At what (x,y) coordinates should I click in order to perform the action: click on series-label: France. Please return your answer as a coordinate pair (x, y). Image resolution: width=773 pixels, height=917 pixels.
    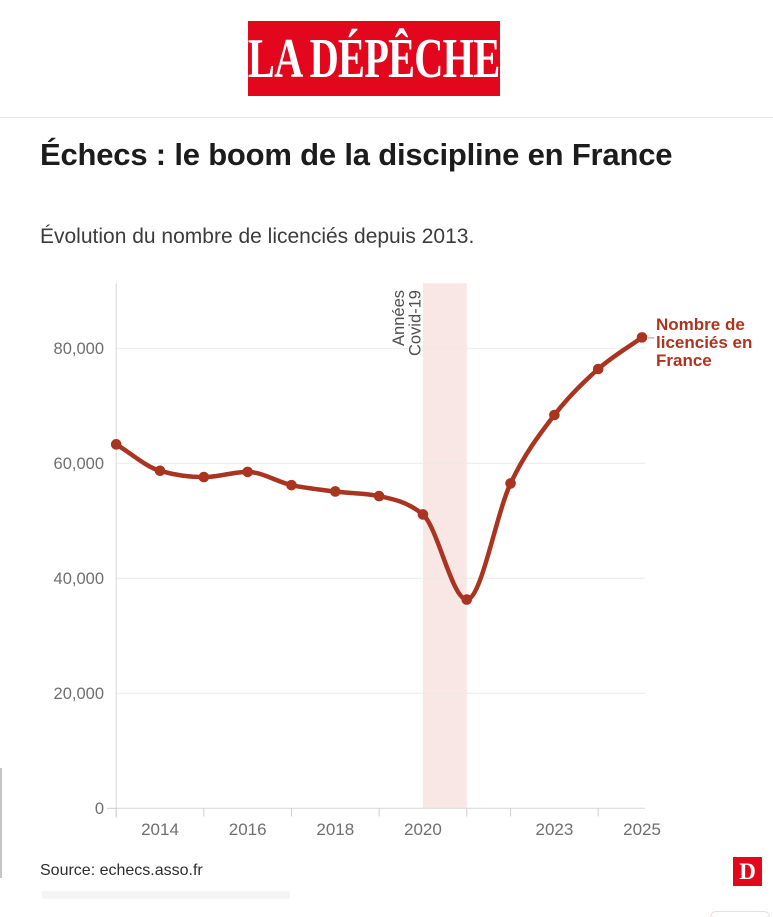
    Looking at the image, I should click on (684, 360).